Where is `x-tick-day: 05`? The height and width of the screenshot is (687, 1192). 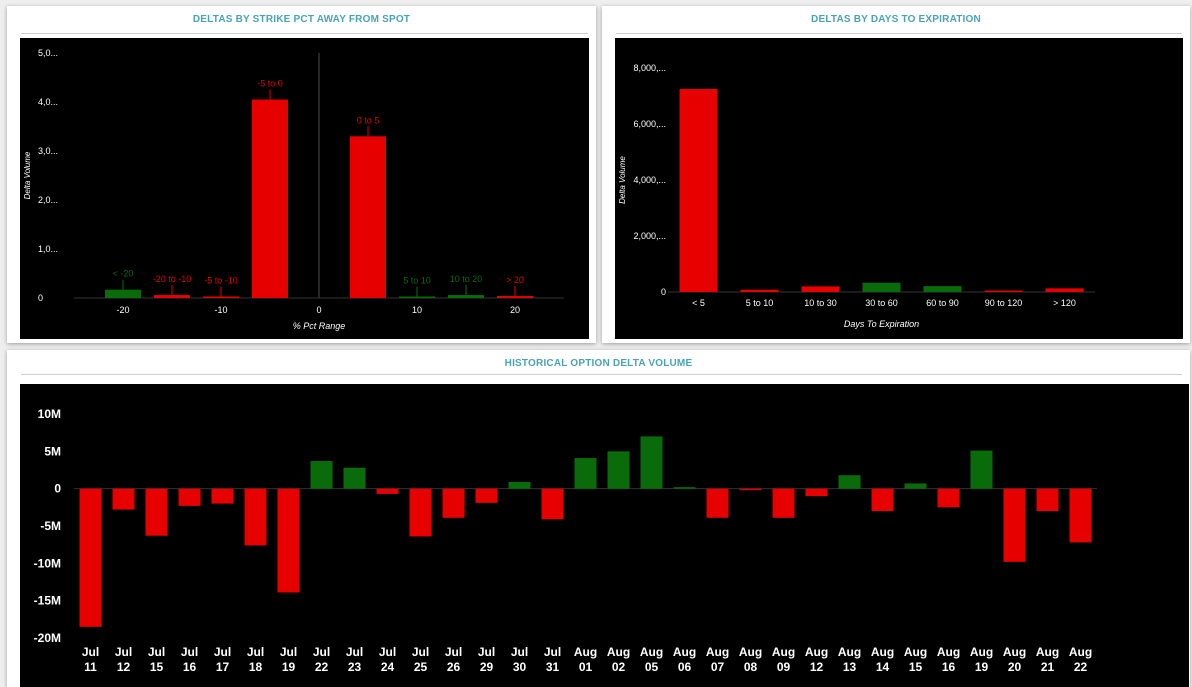 x-tick-day: 05 is located at coordinates (652, 667).